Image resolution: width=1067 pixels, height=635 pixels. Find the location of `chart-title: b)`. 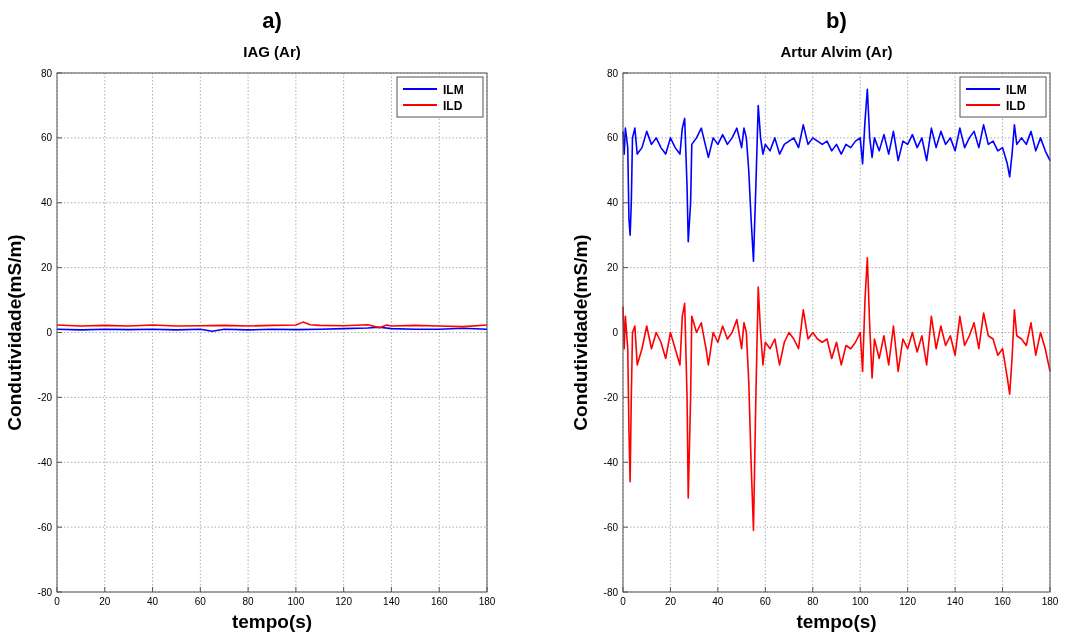

chart-title: b) is located at coordinates (836, 20).